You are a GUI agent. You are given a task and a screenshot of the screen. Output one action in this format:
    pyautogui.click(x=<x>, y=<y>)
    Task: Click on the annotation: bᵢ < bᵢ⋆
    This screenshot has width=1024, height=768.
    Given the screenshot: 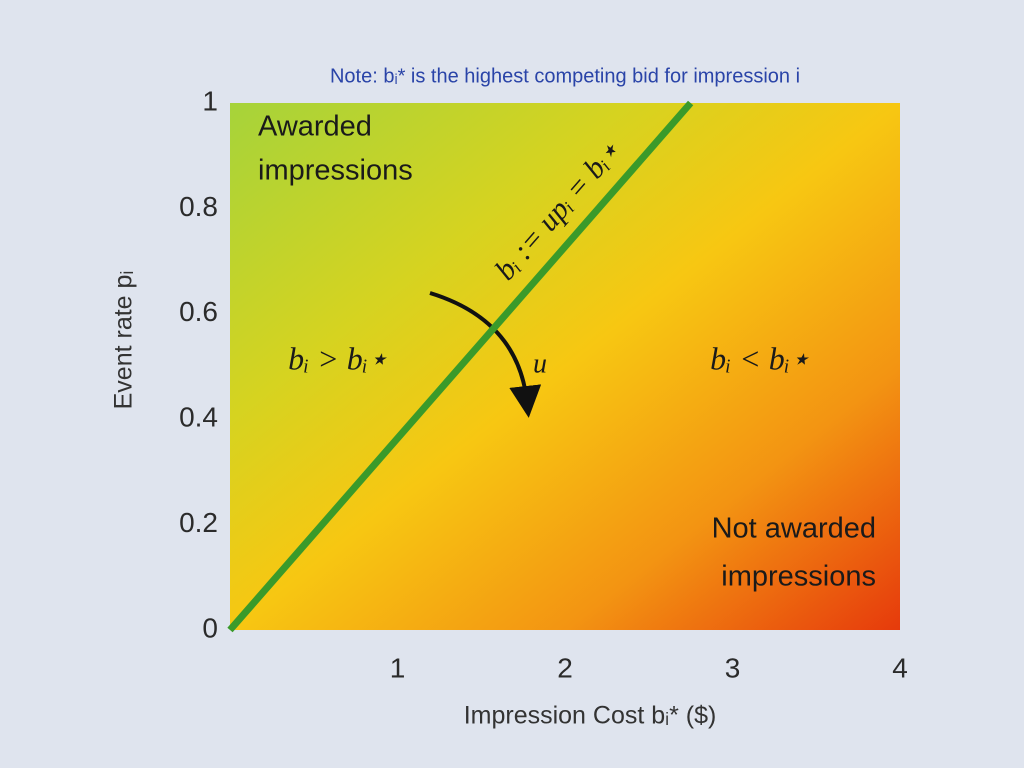 What is the action you would take?
    pyautogui.click(x=760, y=358)
    